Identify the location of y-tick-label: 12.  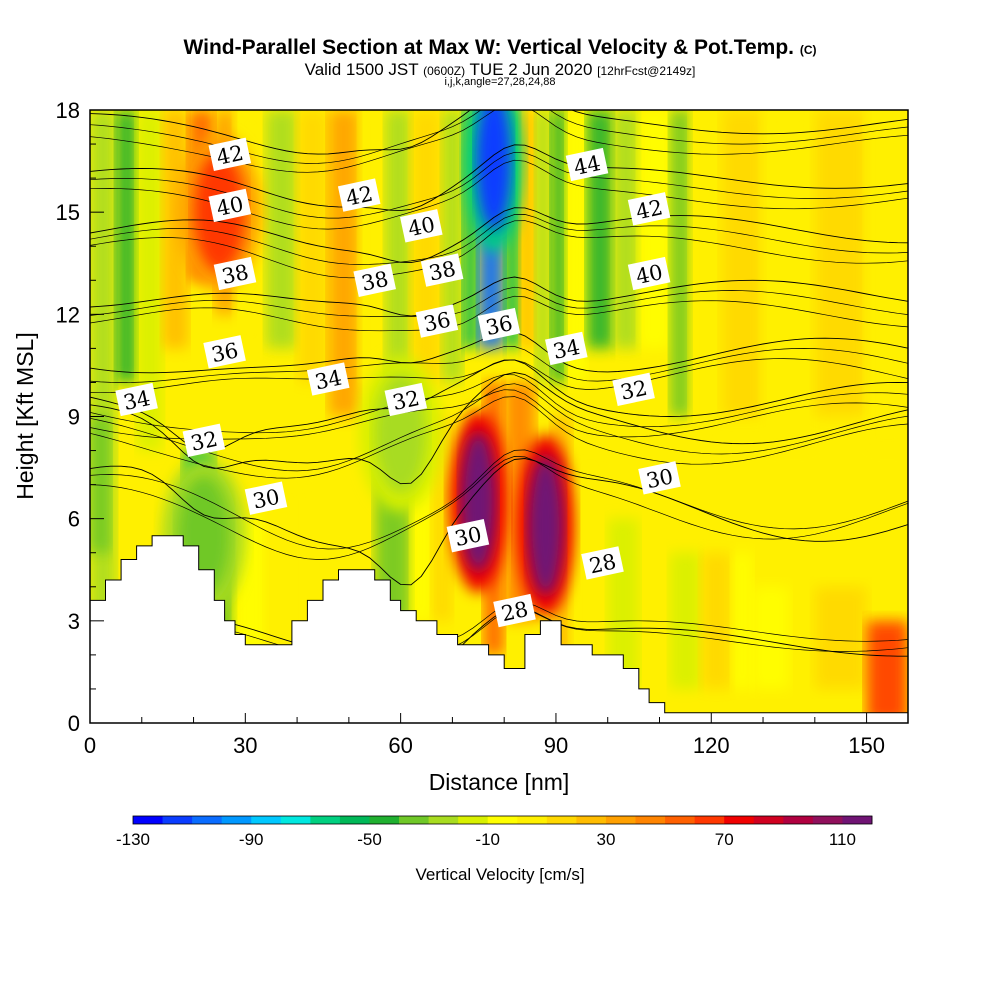
(68, 314).